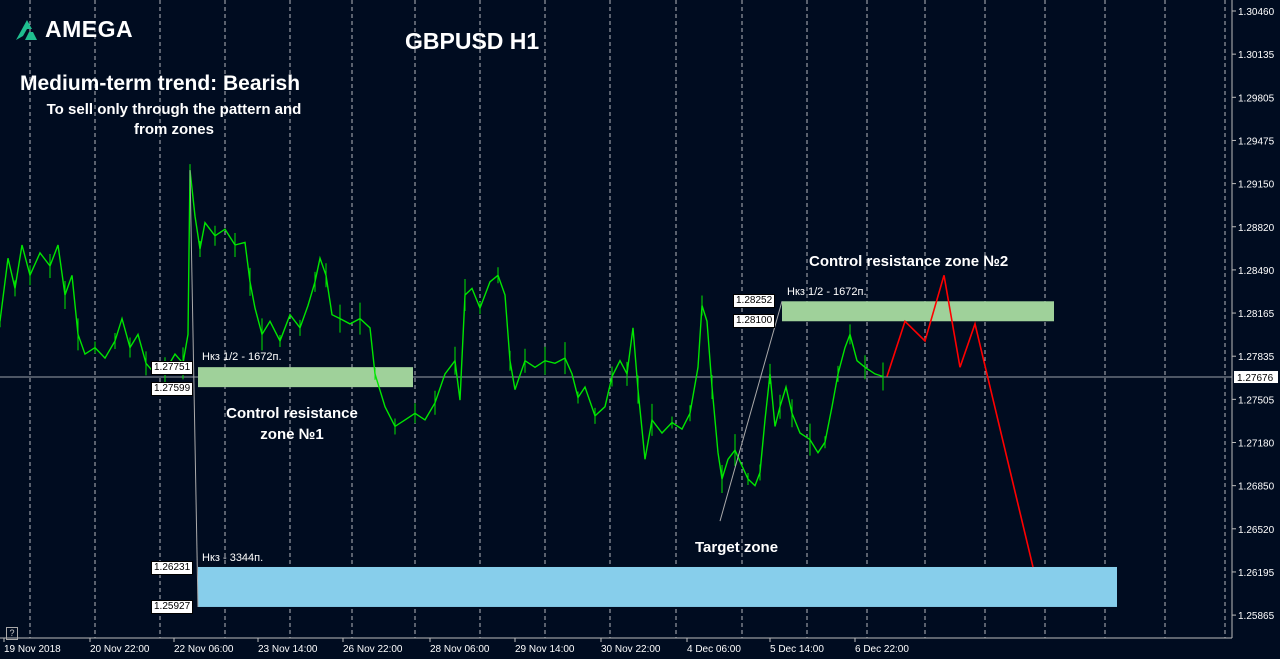 Image resolution: width=1280 pixels, height=659 pixels. I want to click on current-price-label: 1.27676, so click(1255, 378).